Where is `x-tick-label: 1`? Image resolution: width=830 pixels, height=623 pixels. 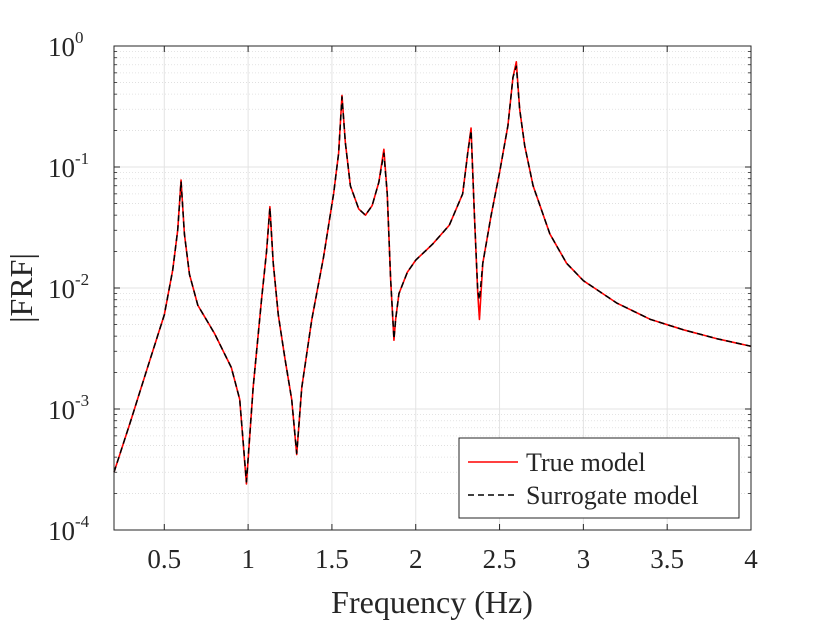 x-tick-label: 1 is located at coordinates (248, 559).